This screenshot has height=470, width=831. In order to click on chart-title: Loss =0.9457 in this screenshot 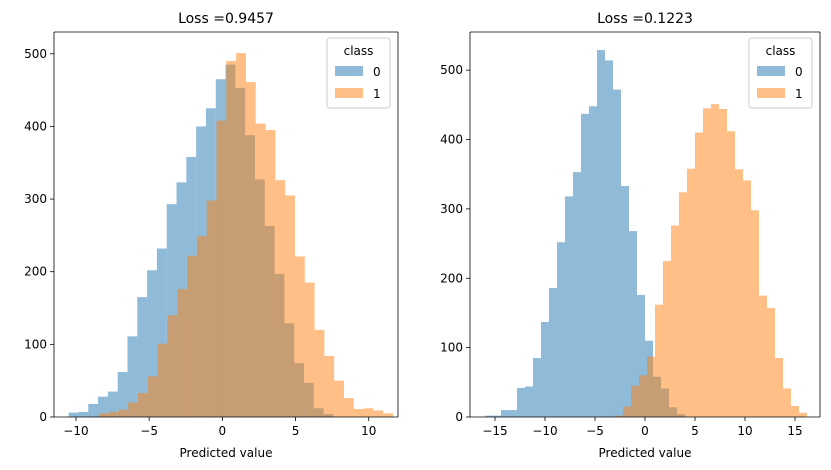, I will do `click(226, 19)`.